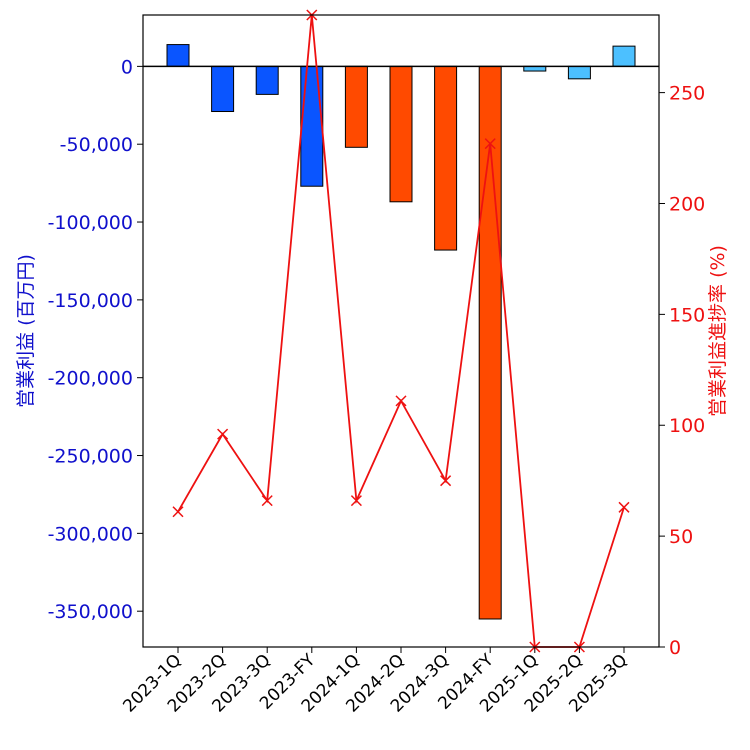  What do you see at coordinates (178, 55) in the screenshot?
I see `bar-2023-1Q` at bounding box center [178, 55].